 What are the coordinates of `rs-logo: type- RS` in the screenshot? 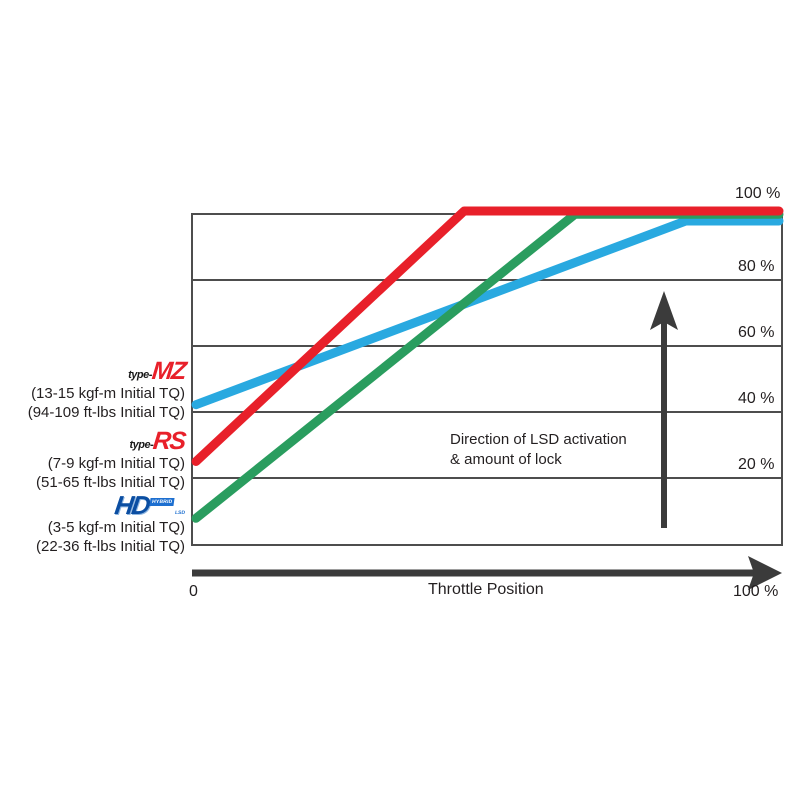 It's located at (93, 441).